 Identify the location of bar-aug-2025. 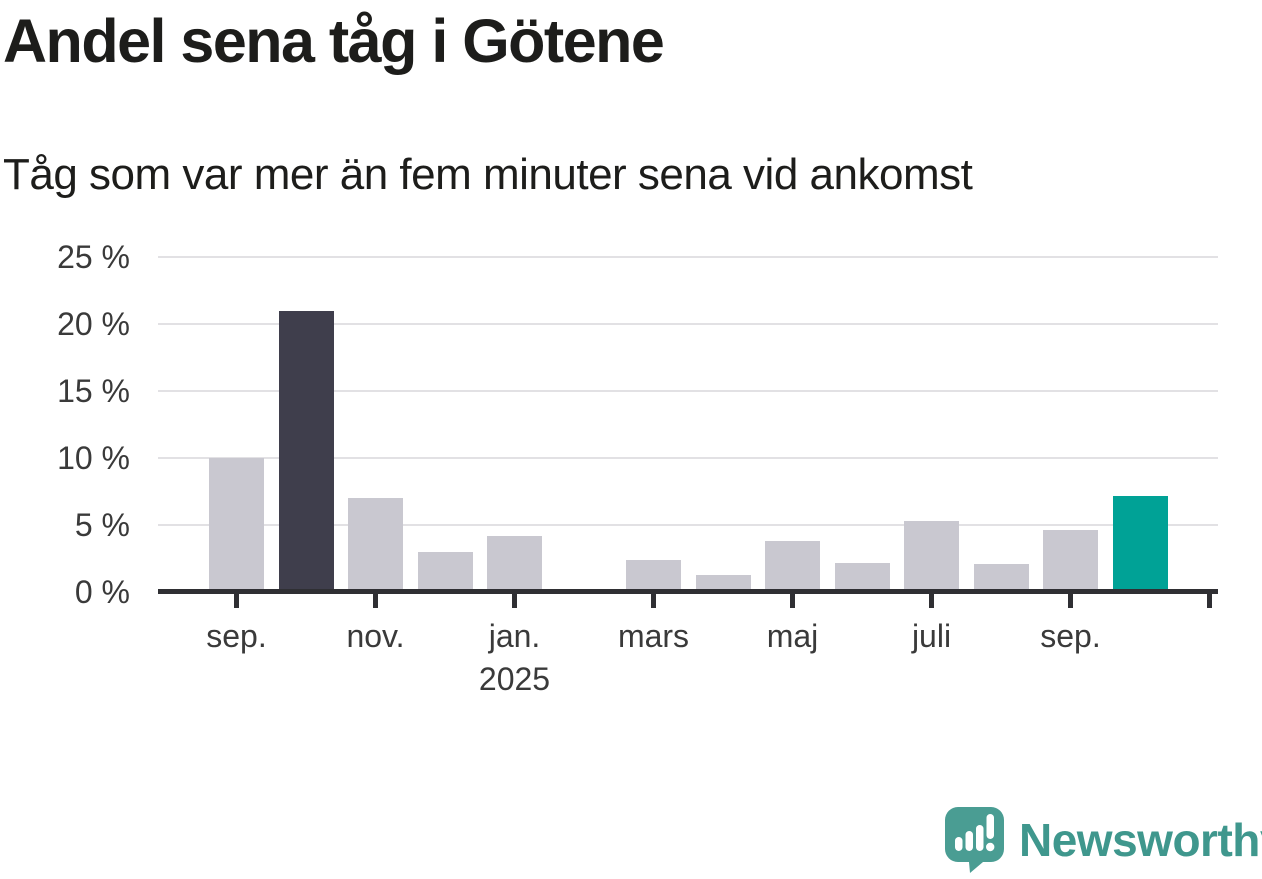
(1001, 577).